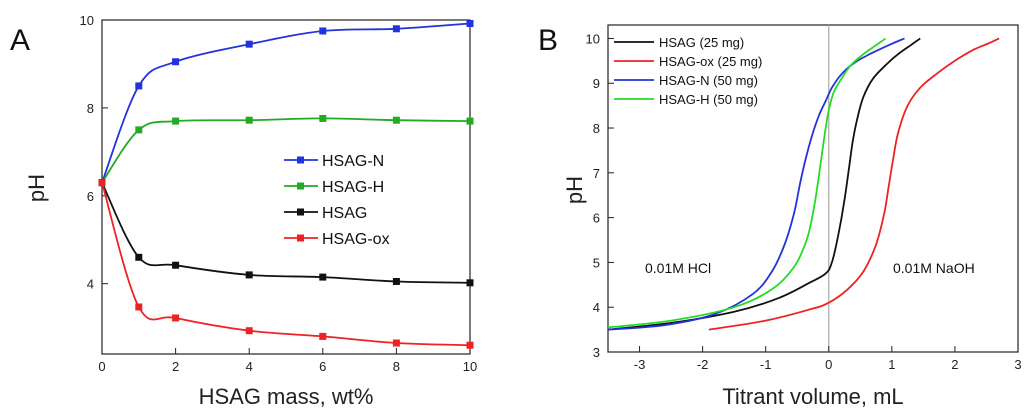  What do you see at coordinates (300, 212) in the screenshot?
I see `legend-marker-hsag` at bounding box center [300, 212].